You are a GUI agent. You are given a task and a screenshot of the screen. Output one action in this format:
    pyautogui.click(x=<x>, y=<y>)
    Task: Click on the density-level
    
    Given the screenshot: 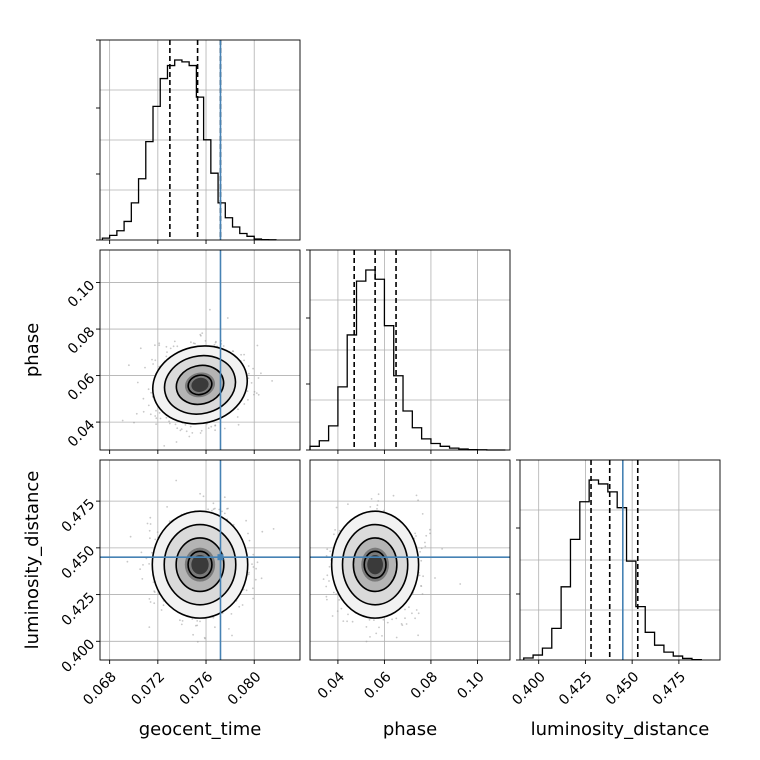 What is the action you would take?
    pyautogui.click(x=200, y=384)
    